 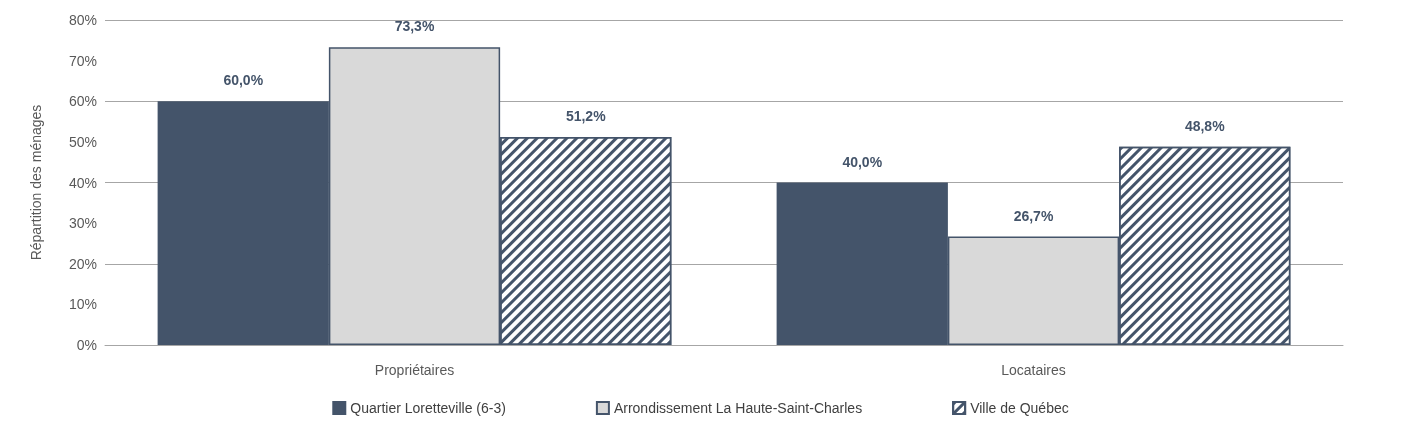 What do you see at coordinates (414, 370) in the screenshot?
I see `x-tick-label: Propriétaires` at bounding box center [414, 370].